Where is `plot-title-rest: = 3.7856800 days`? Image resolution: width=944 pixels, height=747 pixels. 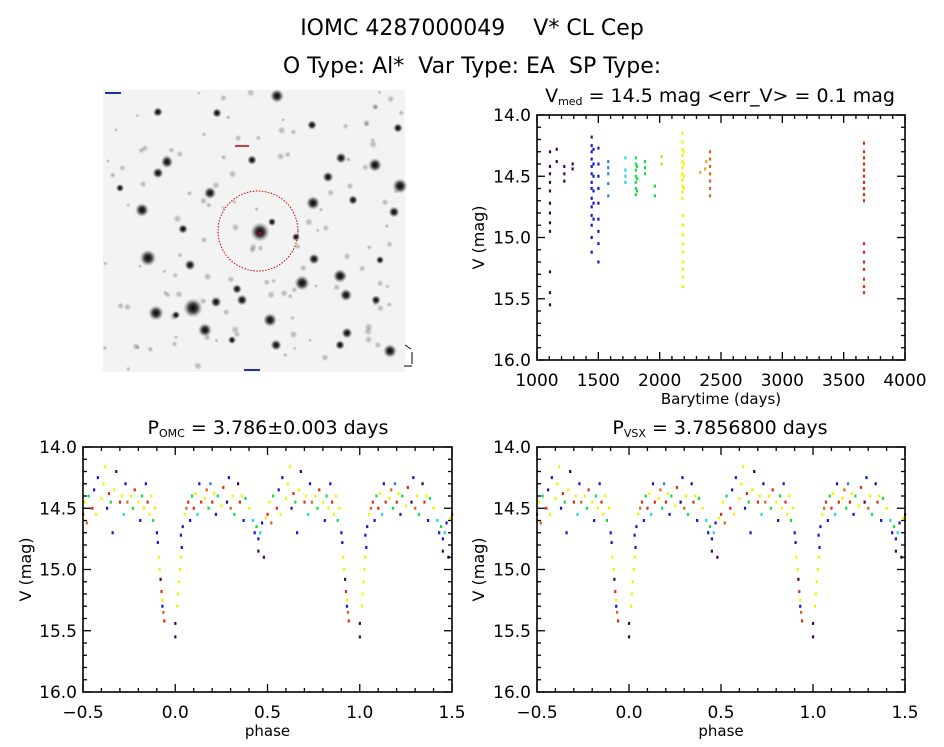 plot-title-rest: = 3.7856800 days is located at coordinates (736, 428).